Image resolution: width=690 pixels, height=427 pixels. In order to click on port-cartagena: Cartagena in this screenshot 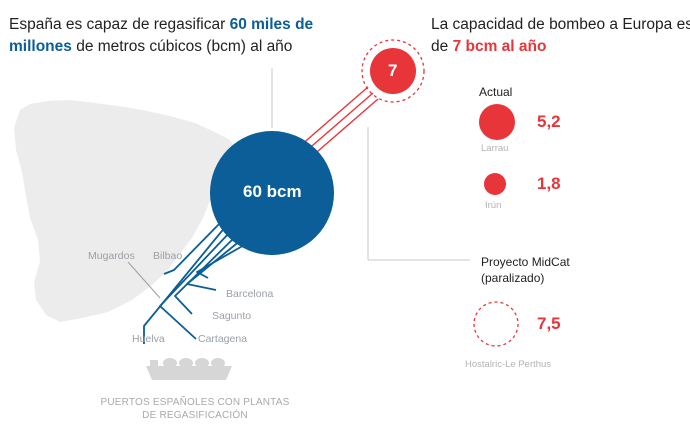, I will do `click(223, 339)`.